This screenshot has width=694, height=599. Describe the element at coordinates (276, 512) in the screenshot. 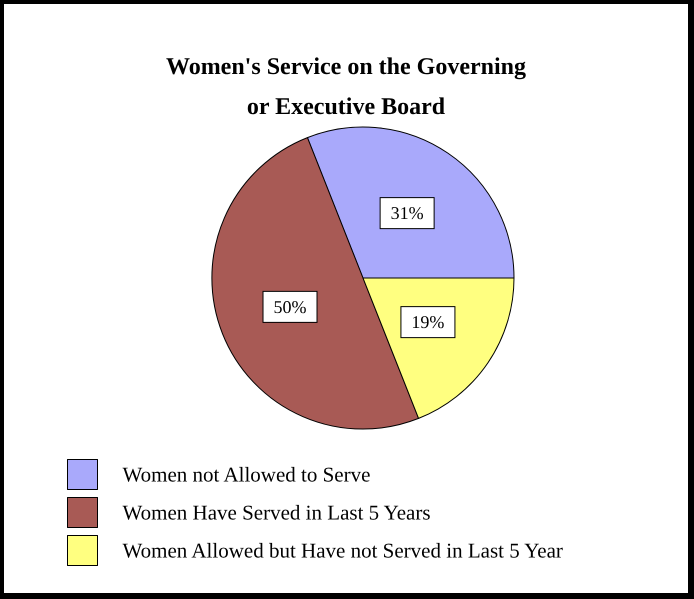

I see `legend-label: Women Have Served in Last 5 Years` at that location.